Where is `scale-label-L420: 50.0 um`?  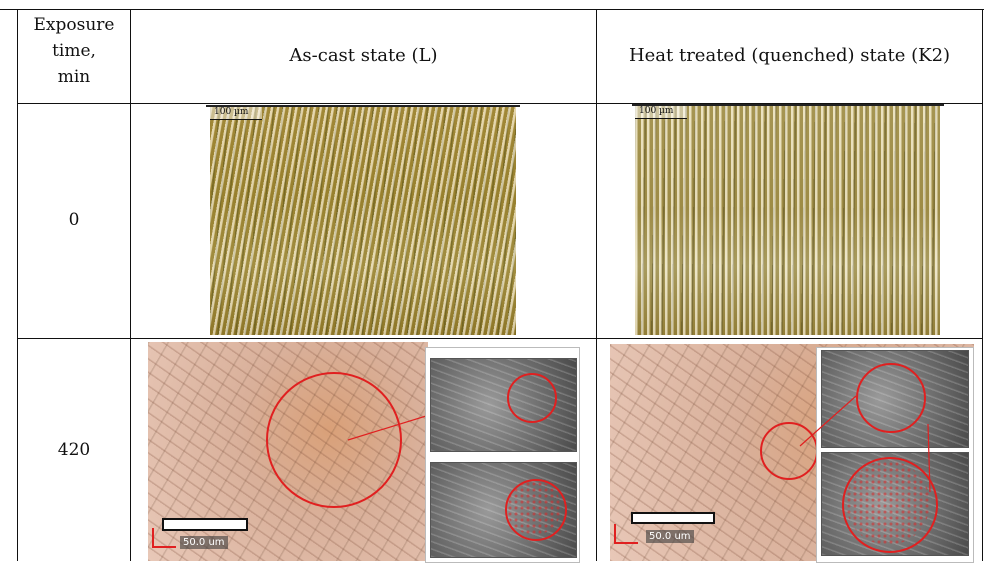
scale-label-L420: 50.0 um is located at coordinates (204, 542).